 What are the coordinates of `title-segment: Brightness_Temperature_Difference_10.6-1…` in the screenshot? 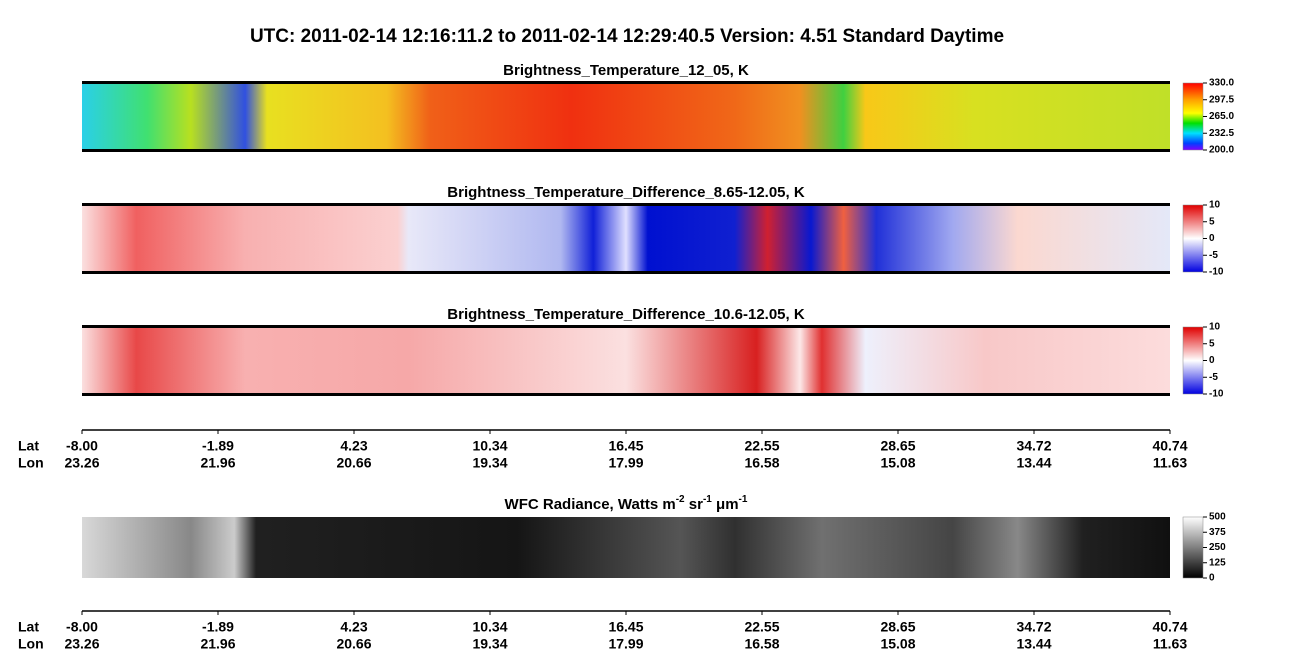 It's located at (626, 314).